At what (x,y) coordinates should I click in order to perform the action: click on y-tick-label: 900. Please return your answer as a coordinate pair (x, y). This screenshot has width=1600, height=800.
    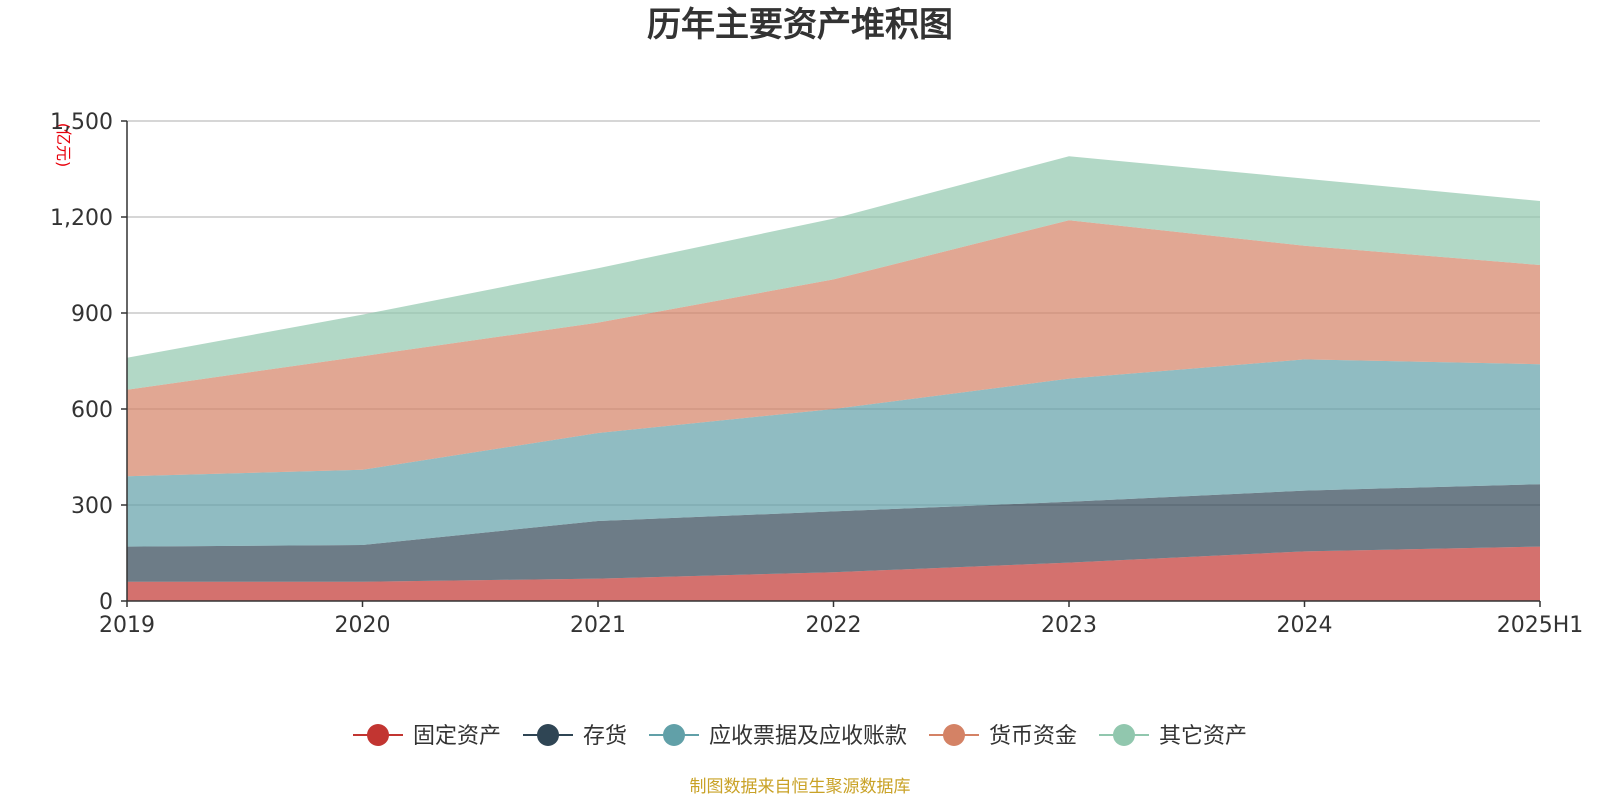
    Looking at the image, I should click on (92, 314).